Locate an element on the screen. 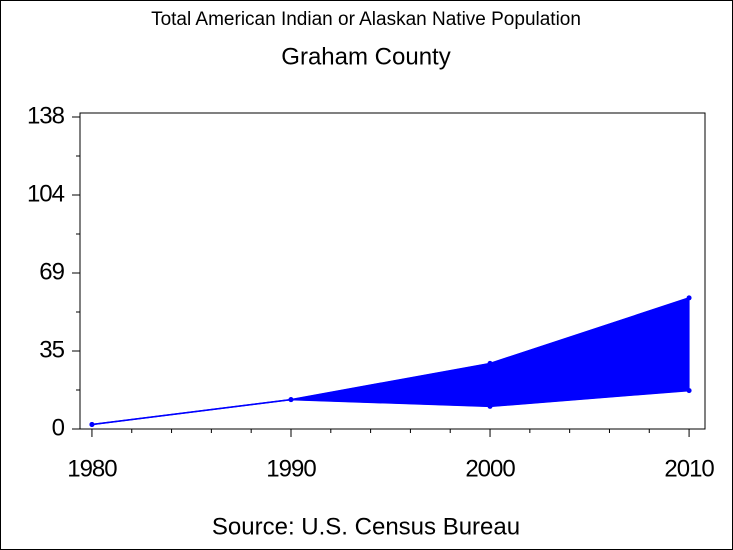  y-tick-label: 0 is located at coordinates (58, 427).